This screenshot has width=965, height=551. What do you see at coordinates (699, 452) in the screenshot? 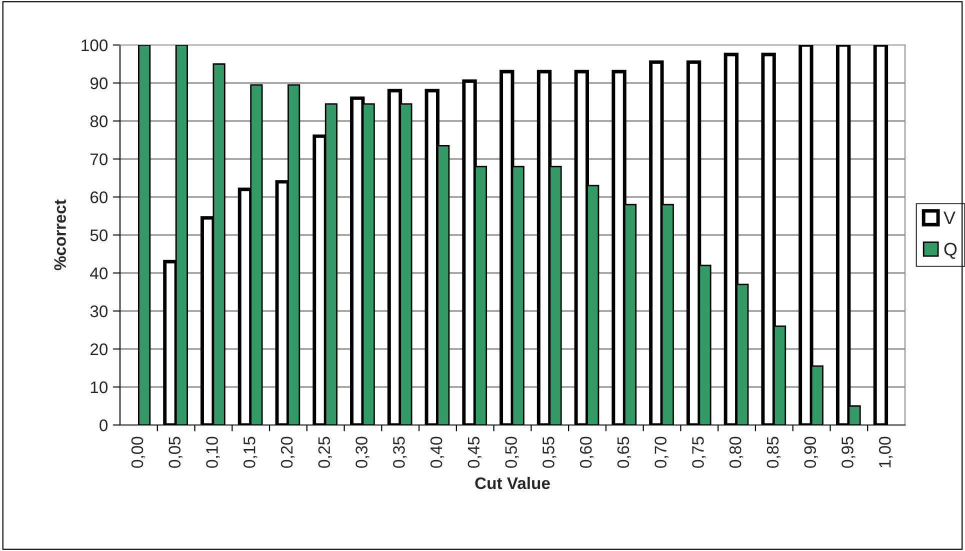
I see `x-tick-label: 0,75` at bounding box center [699, 452].